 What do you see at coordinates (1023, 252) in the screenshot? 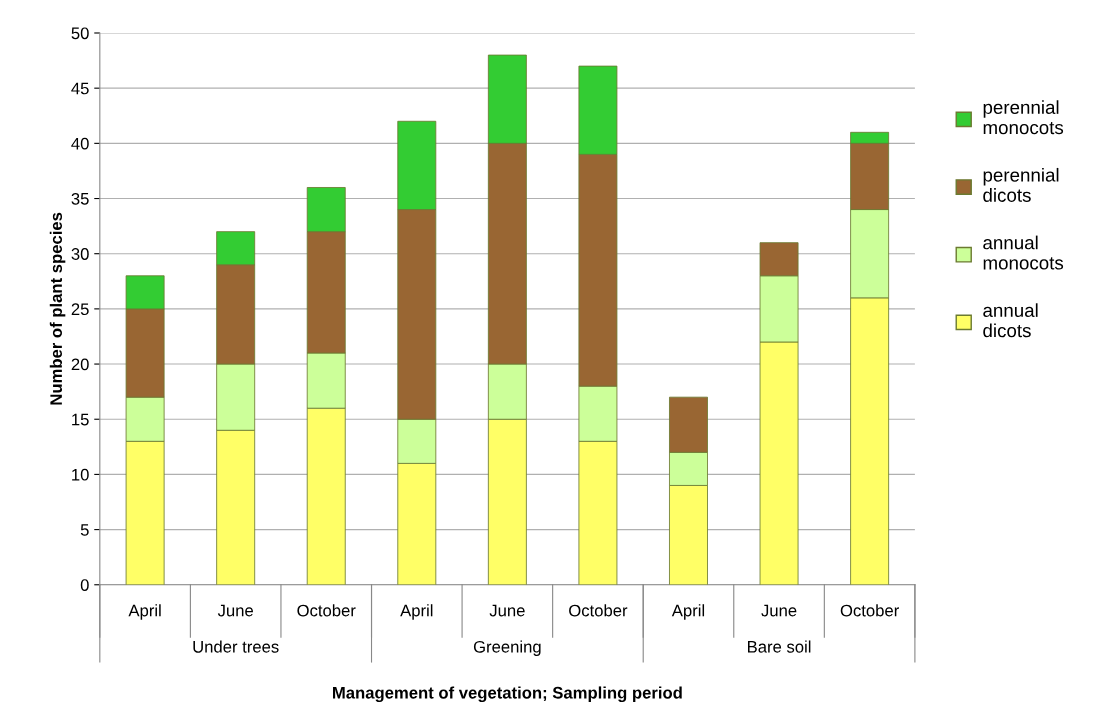
I see `legend-label: annual monocots` at bounding box center [1023, 252].